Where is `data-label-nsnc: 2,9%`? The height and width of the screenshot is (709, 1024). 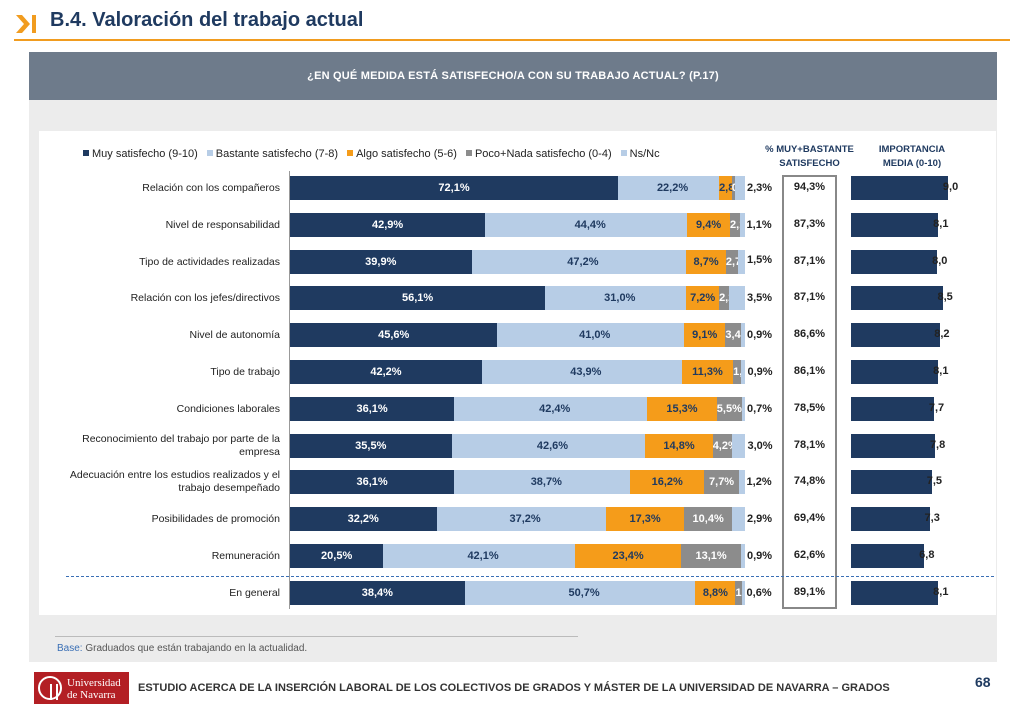
data-label-nsnc: 2,9% is located at coordinates (760, 519).